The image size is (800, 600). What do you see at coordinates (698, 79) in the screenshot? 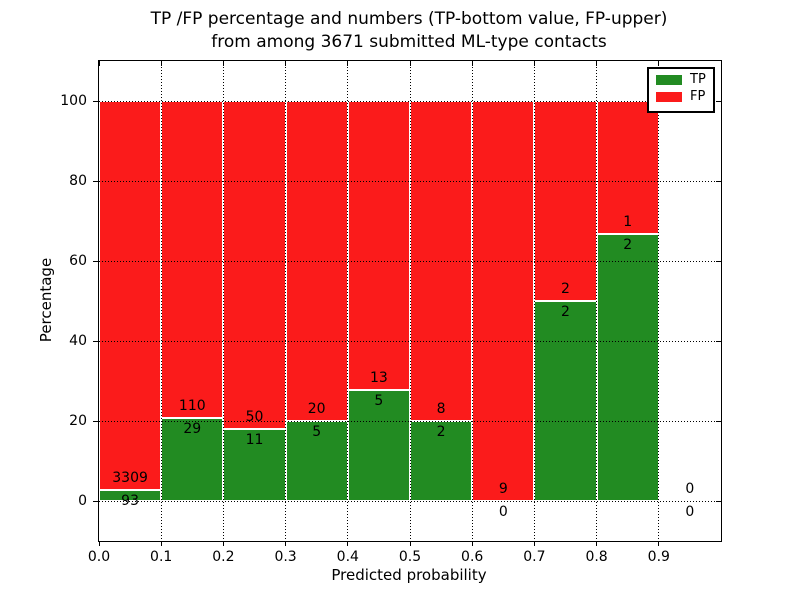
I see `legend-label-tp: TP` at bounding box center [698, 79].